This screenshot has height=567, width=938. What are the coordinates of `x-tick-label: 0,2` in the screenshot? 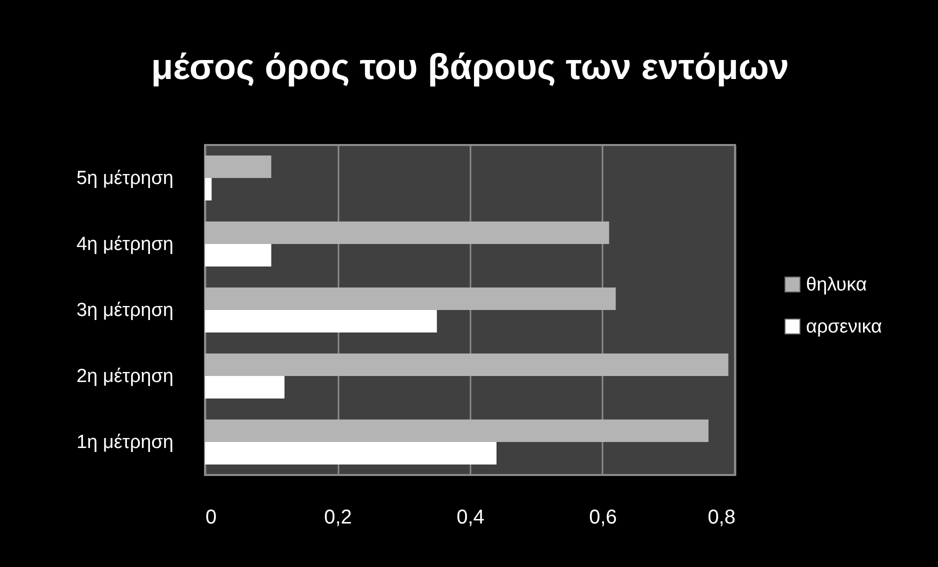 It's located at (338, 517).